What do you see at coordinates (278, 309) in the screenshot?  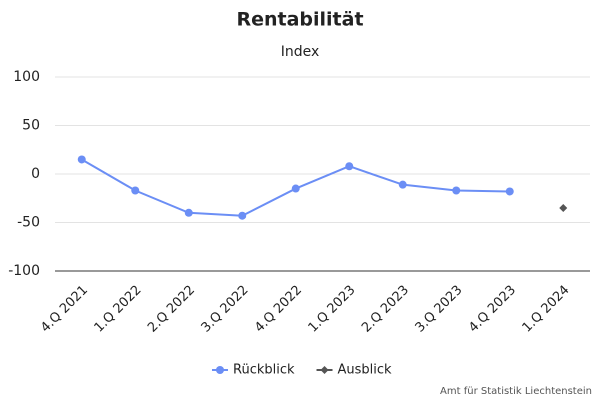 I see `x-tick-label: 4.Q 2022` at bounding box center [278, 309].